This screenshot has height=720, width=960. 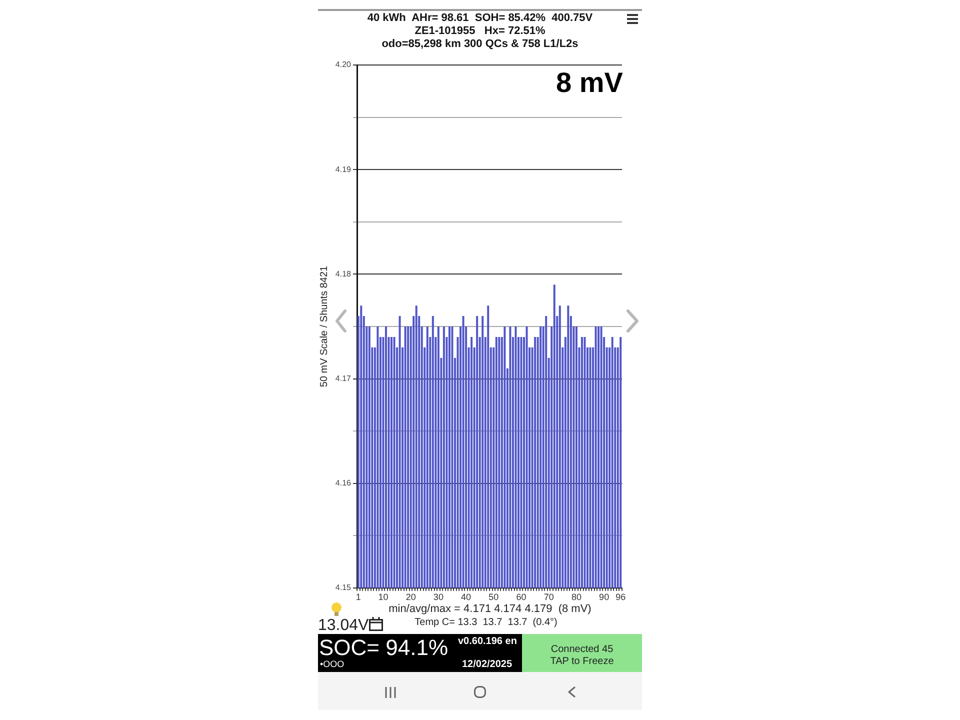 I want to click on x-tick-label: 1, so click(x=358, y=597).